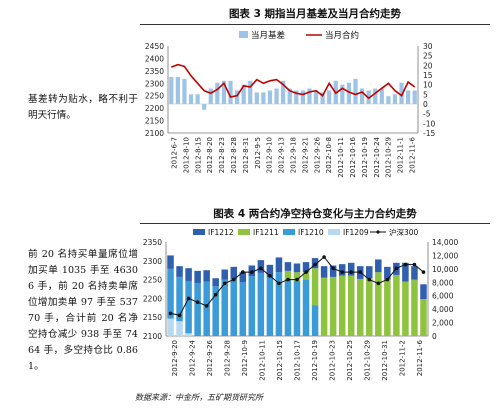 This screenshot has height=409, width=499. Describe the element at coordinates (298, 360) in the screenshot. I see `x-tick-label: 2012-10-17` at that location.